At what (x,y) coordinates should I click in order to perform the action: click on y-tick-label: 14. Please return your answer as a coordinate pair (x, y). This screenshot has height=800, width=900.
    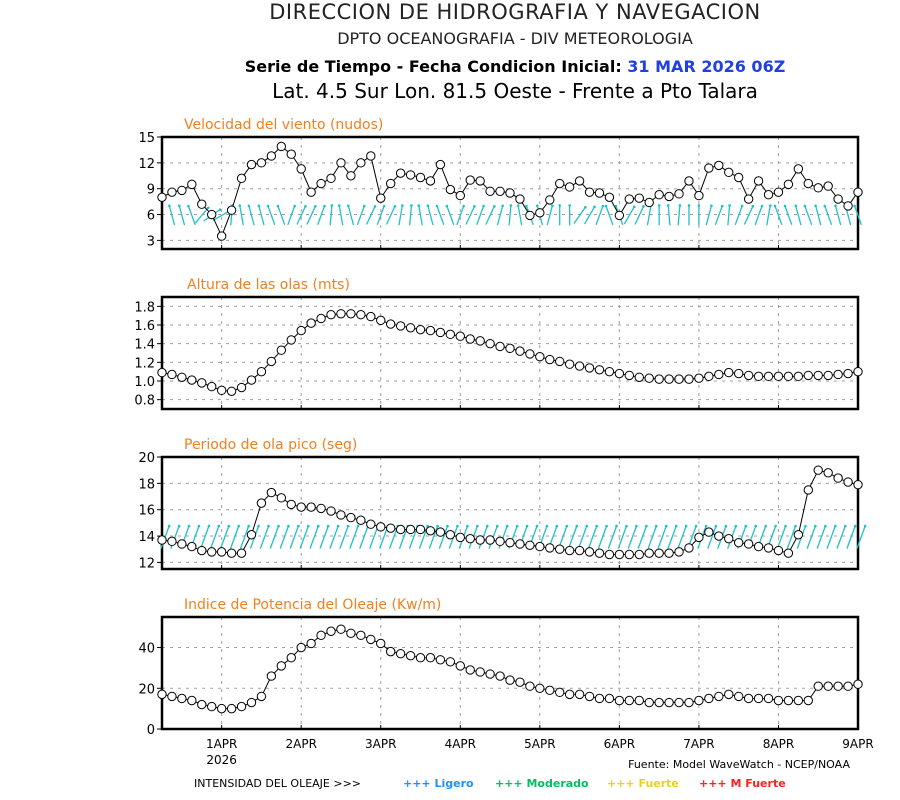
    Looking at the image, I should click on (146, 537).